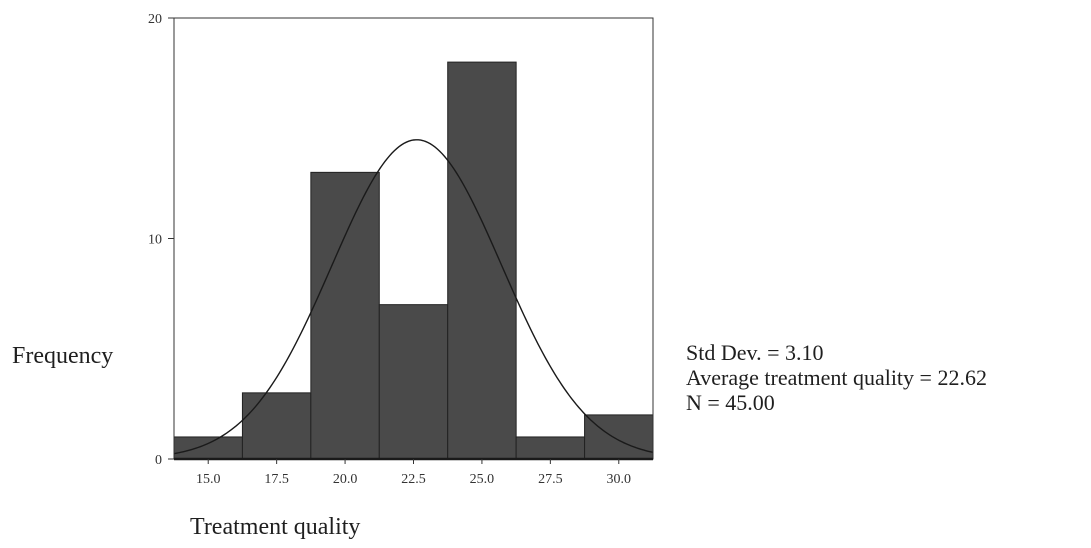  Describe the element at coordinates (345, 479) in the screenshot. I see `x-tick-label: 20.0` at that location.